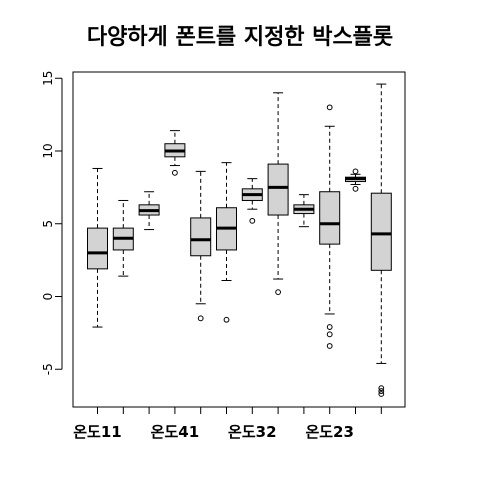 Image resolution: width=480 pixels, height=480 pixels. What do you see at coordinates (48, 78) in the screenshot?
I see `y-tick-label: 15` at bounding box center [48, 78].